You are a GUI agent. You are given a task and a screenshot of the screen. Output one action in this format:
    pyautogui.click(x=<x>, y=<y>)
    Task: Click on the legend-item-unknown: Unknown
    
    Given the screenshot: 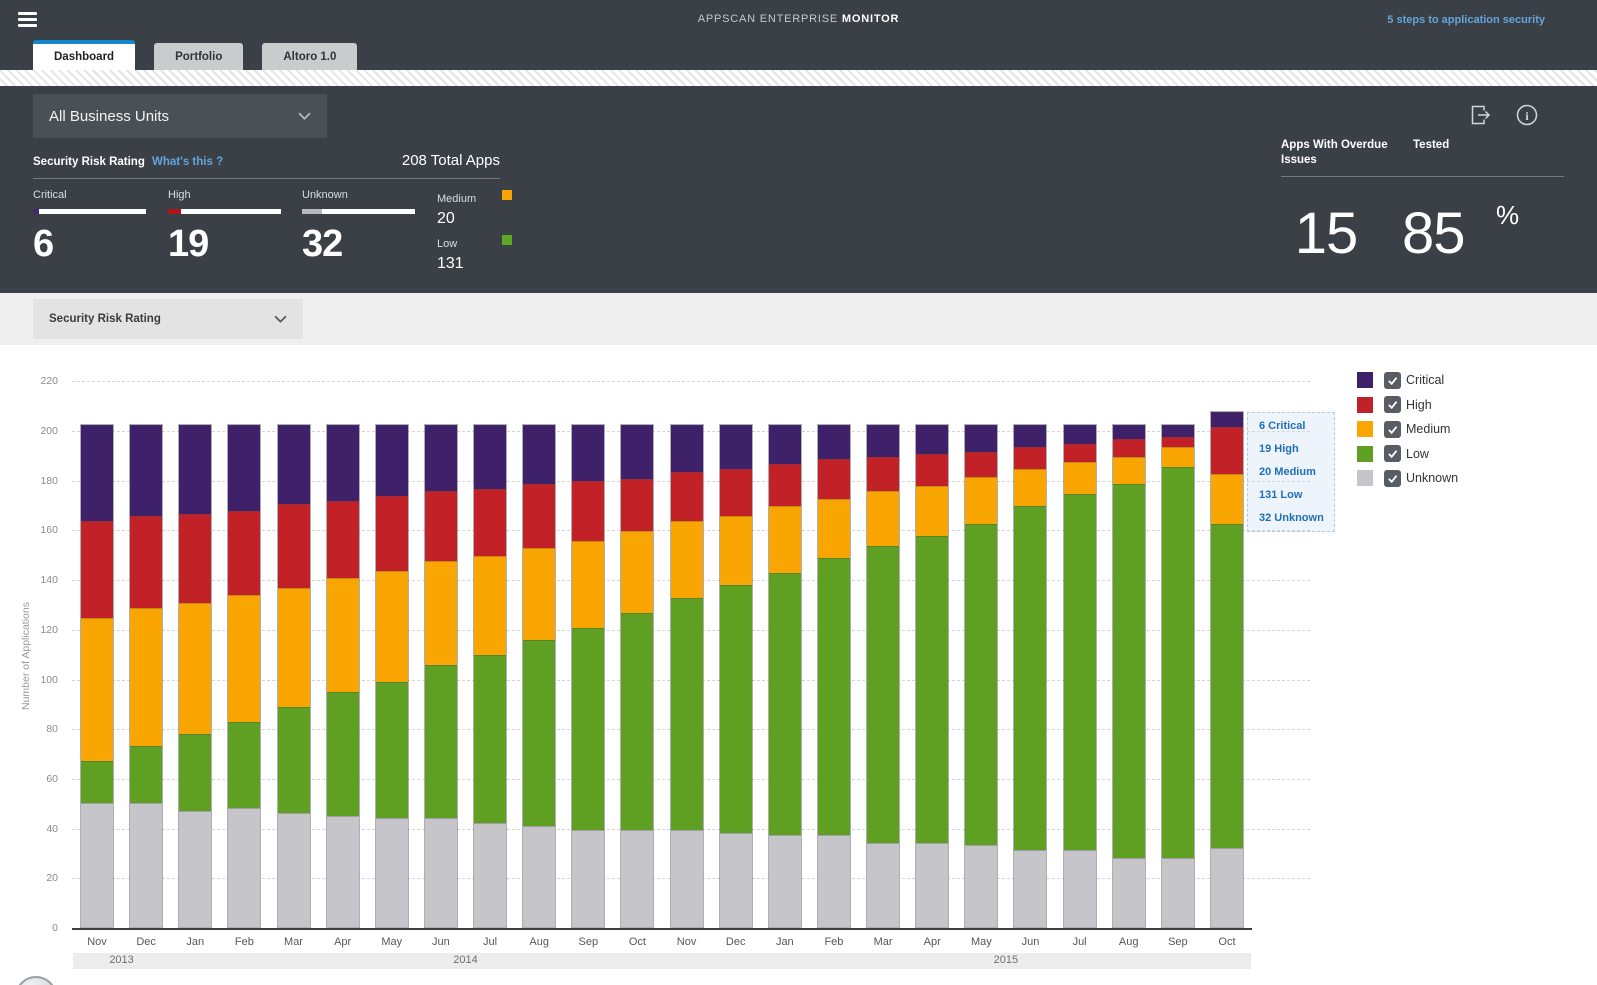 What is the action you would take?
    pyautogui.click(x=1407, y=478)
    